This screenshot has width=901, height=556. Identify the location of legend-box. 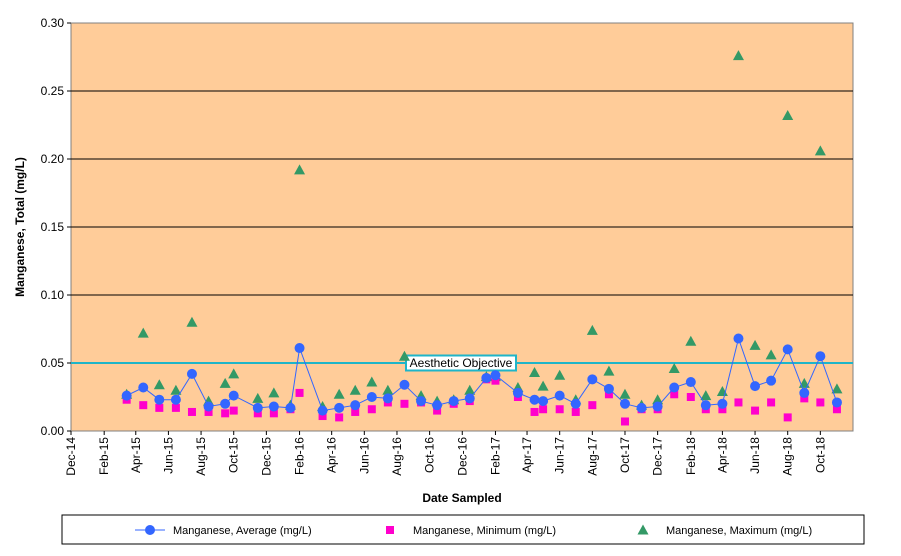
(463, 529).